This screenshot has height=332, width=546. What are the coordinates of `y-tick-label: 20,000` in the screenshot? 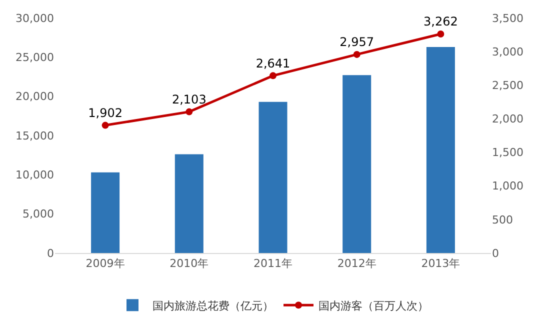 It's located at (35, 97).